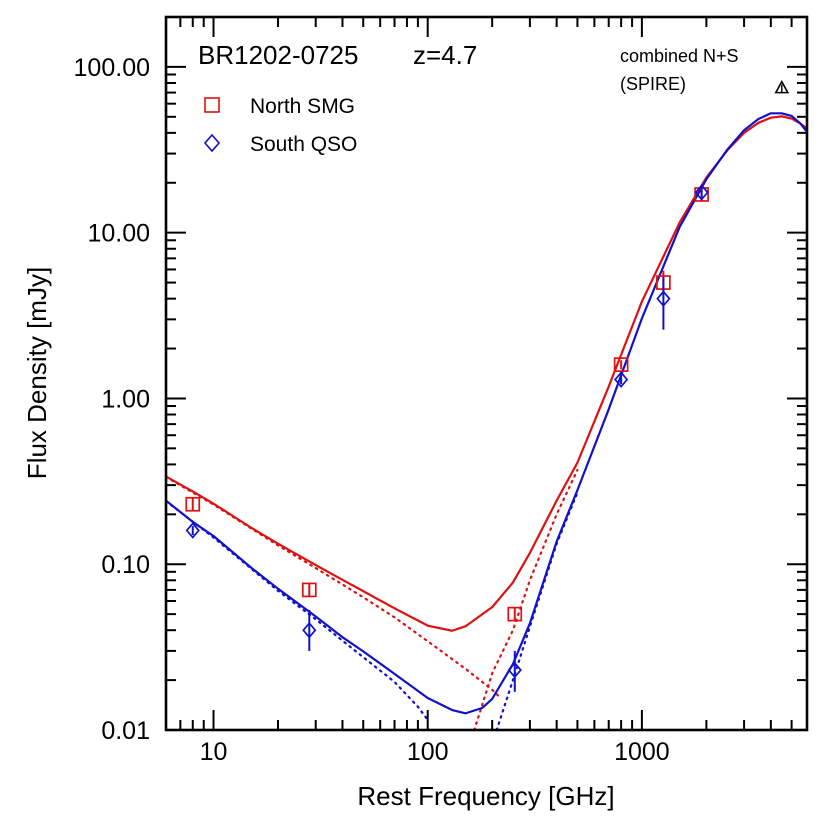  Describe the element at coordinates (125, 565) in the screenshot. I see `y-tick-label: 0.10` at that location.